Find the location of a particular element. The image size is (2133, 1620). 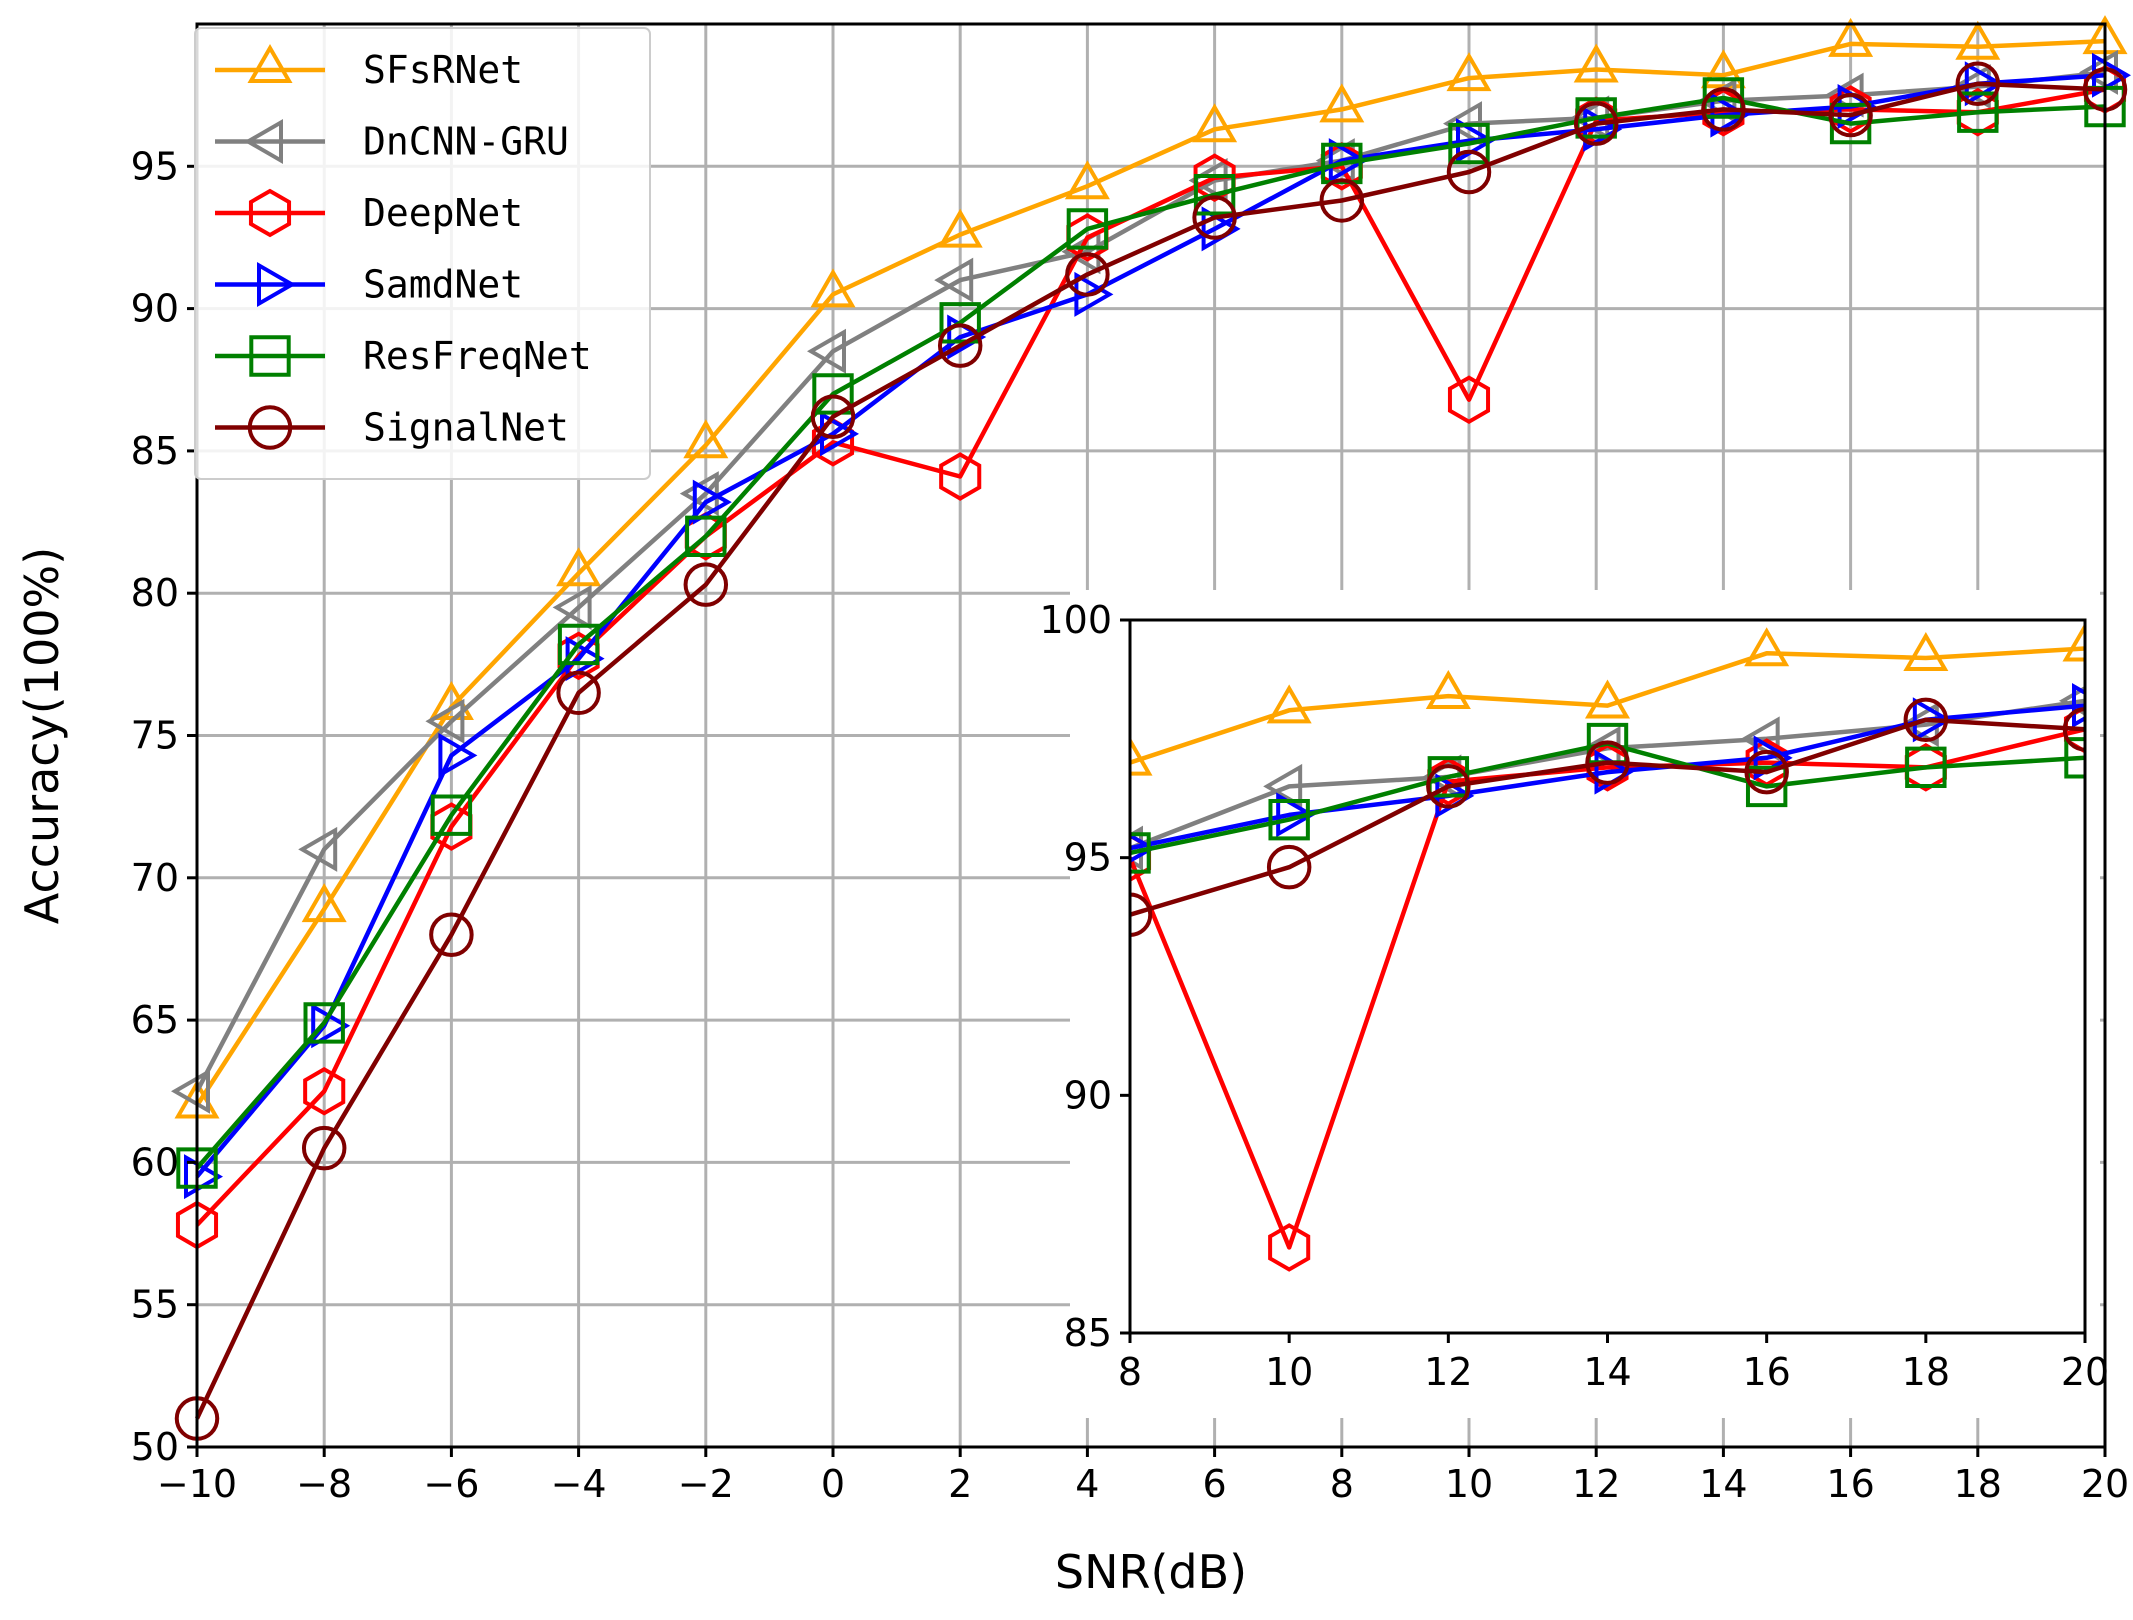

x-tick-label: 14 is located at coordinates (1723, 1484).